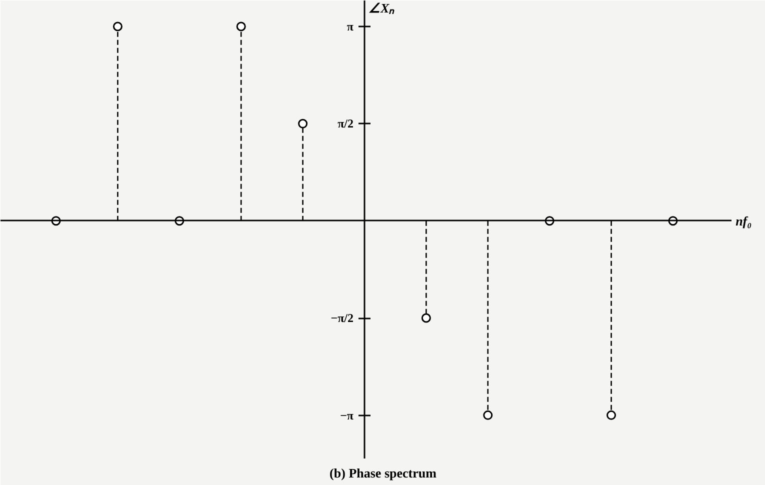 Image resolution: width=765 pixels, height=485 pixels. Describe the element at coordinates (346, 123) in the screenshot. I see `y-tick-label: π/2` at that location.